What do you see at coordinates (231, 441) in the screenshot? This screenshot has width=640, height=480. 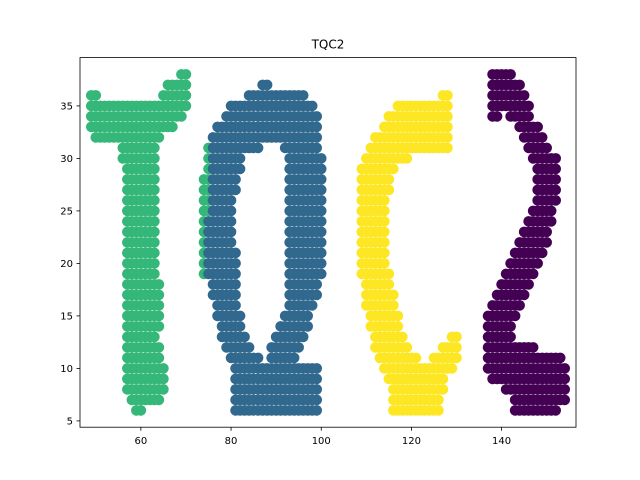 I see `x-tick-label: 80` at bounding box center [231, 441].